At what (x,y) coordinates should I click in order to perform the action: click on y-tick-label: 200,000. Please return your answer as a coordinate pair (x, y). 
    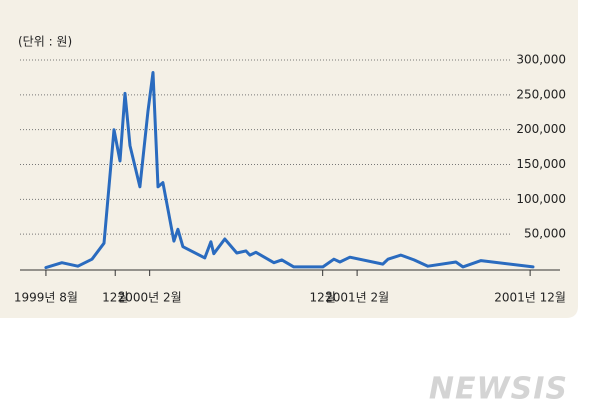
    Looking at the image, I should click on (541, 129).